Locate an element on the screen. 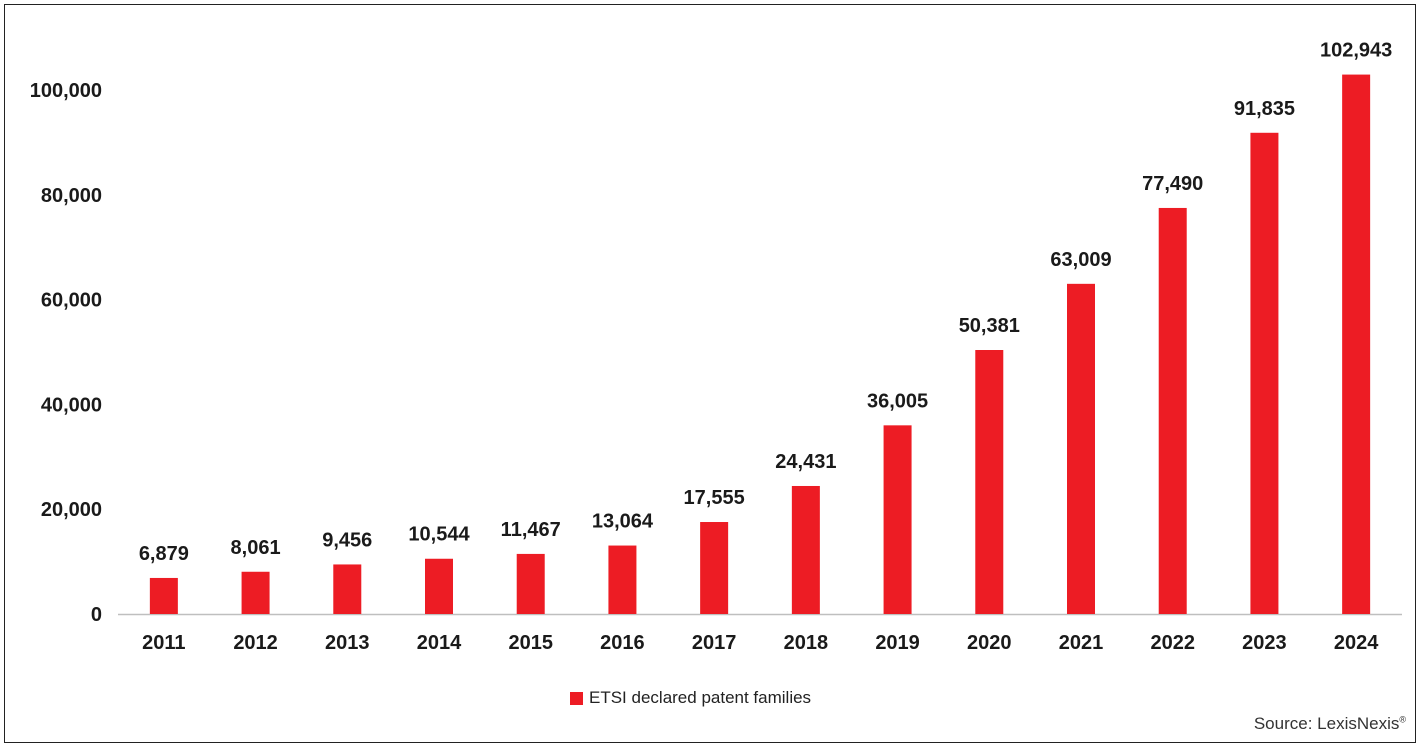 The width and height of the screenshot is (1422, 749). registered-mark: ® is located at coordinates (1402, 719).